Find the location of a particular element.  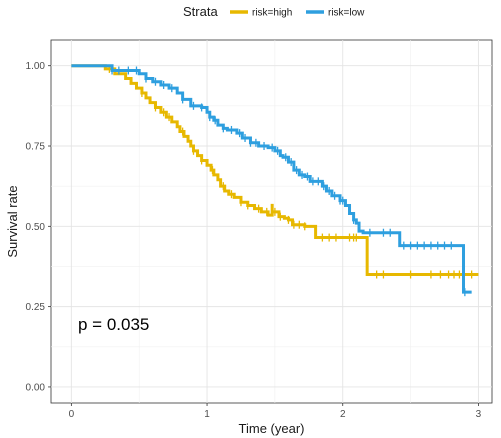

legend-label-risk-high: risk=high is located at coordinates (272, 13).